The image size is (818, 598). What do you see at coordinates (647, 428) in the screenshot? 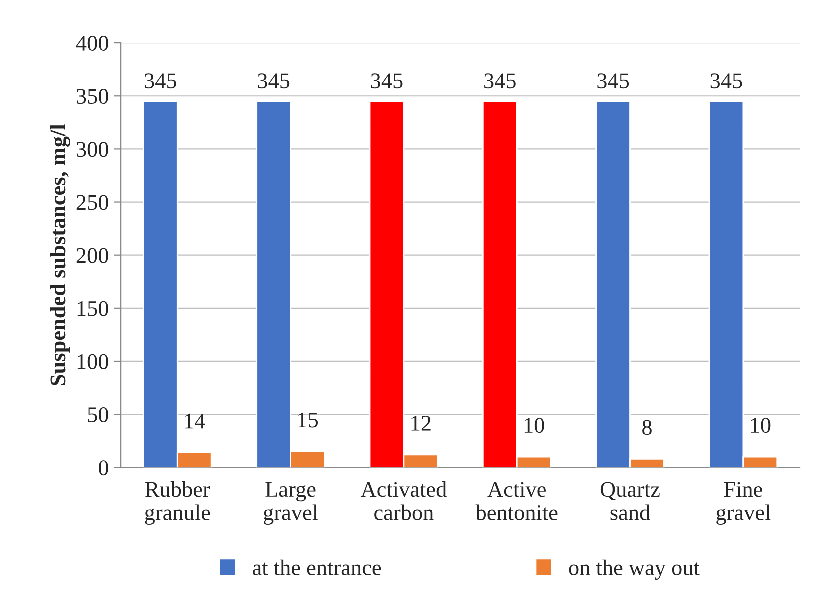
I see `data-label: 8` at bounding box center [647, 428].